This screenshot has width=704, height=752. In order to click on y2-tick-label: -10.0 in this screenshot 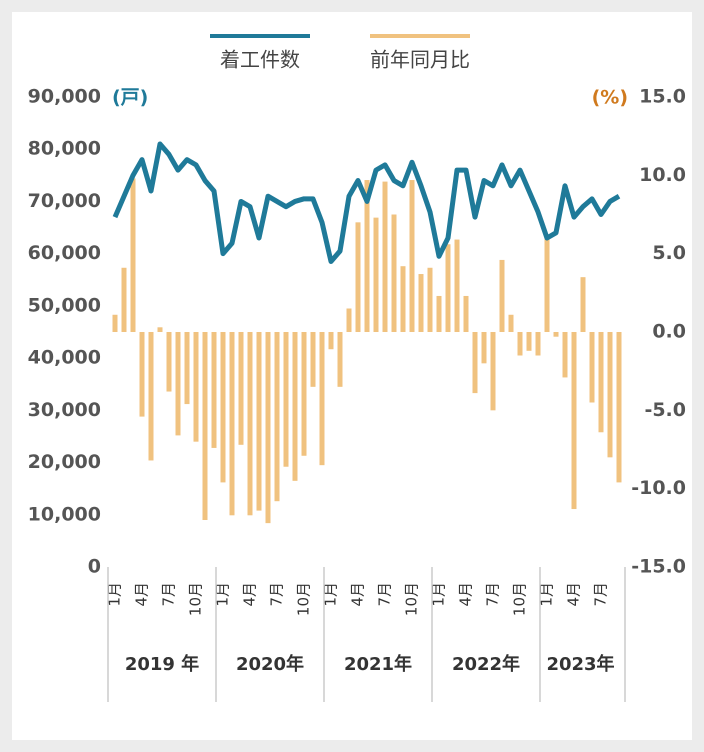, I will do `click(658, 488)`.